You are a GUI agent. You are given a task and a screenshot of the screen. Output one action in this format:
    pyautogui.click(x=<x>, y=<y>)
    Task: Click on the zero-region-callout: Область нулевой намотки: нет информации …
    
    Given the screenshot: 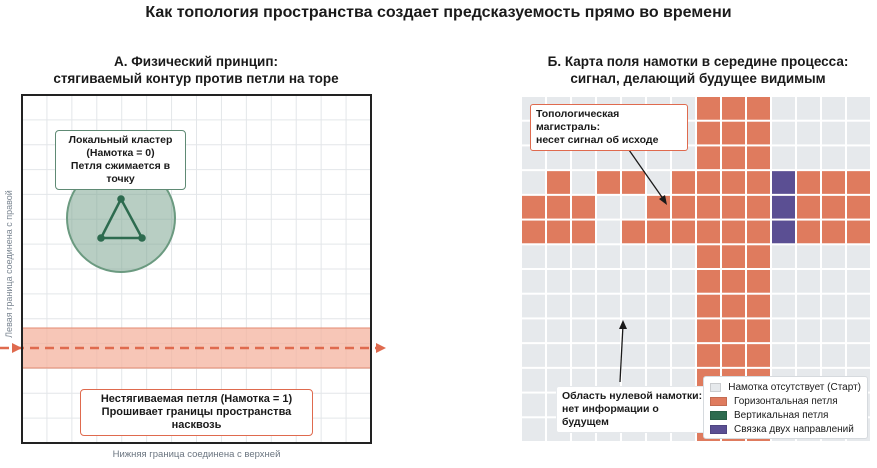 What is the action you would take?
    pyautogui.click(x=635, y=409)
    